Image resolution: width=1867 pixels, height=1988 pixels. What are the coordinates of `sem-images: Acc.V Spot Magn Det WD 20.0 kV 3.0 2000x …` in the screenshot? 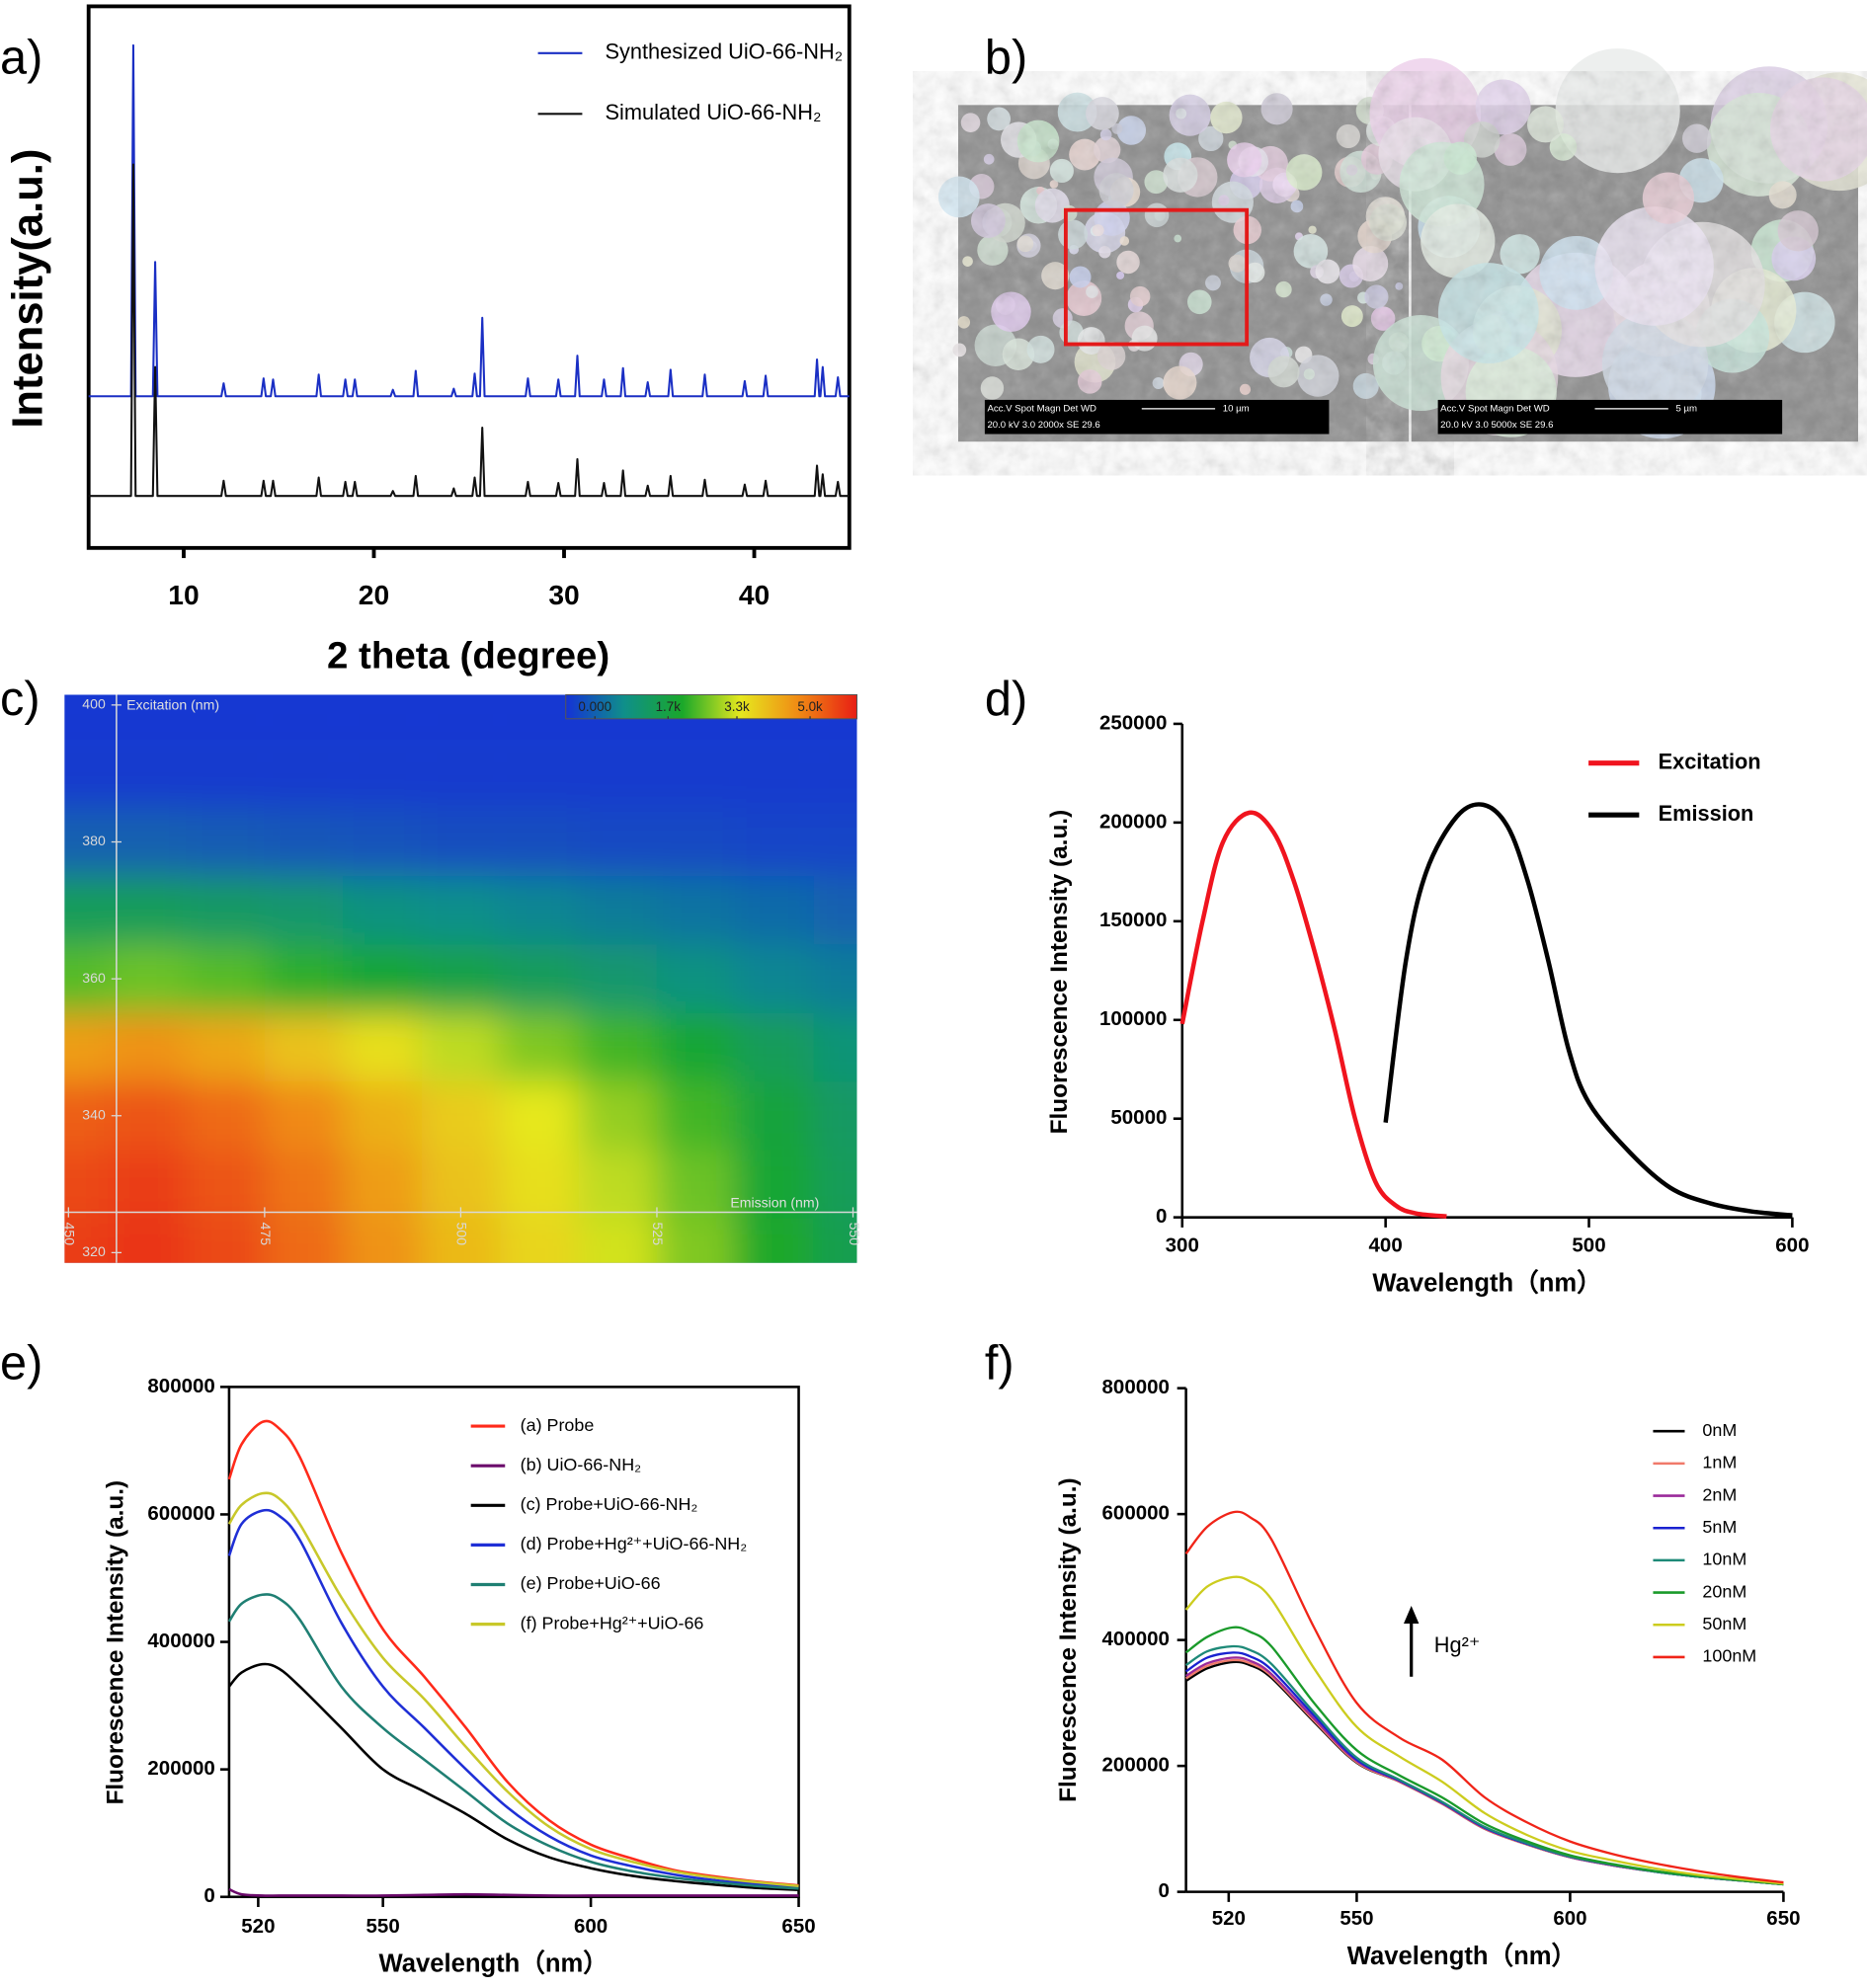 It's located at (1402, 245).